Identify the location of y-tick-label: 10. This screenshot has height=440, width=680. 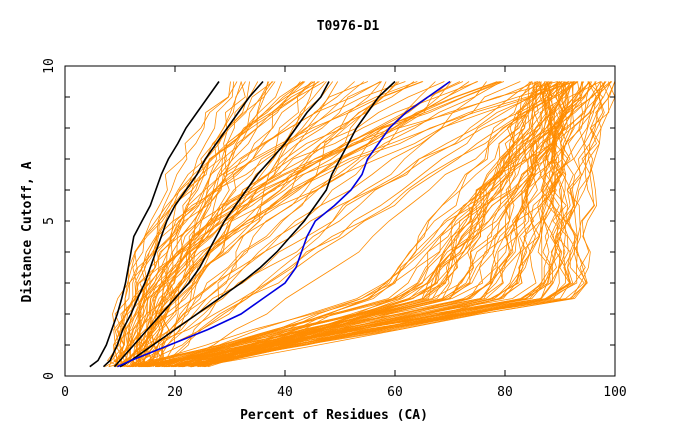
(49, 66).